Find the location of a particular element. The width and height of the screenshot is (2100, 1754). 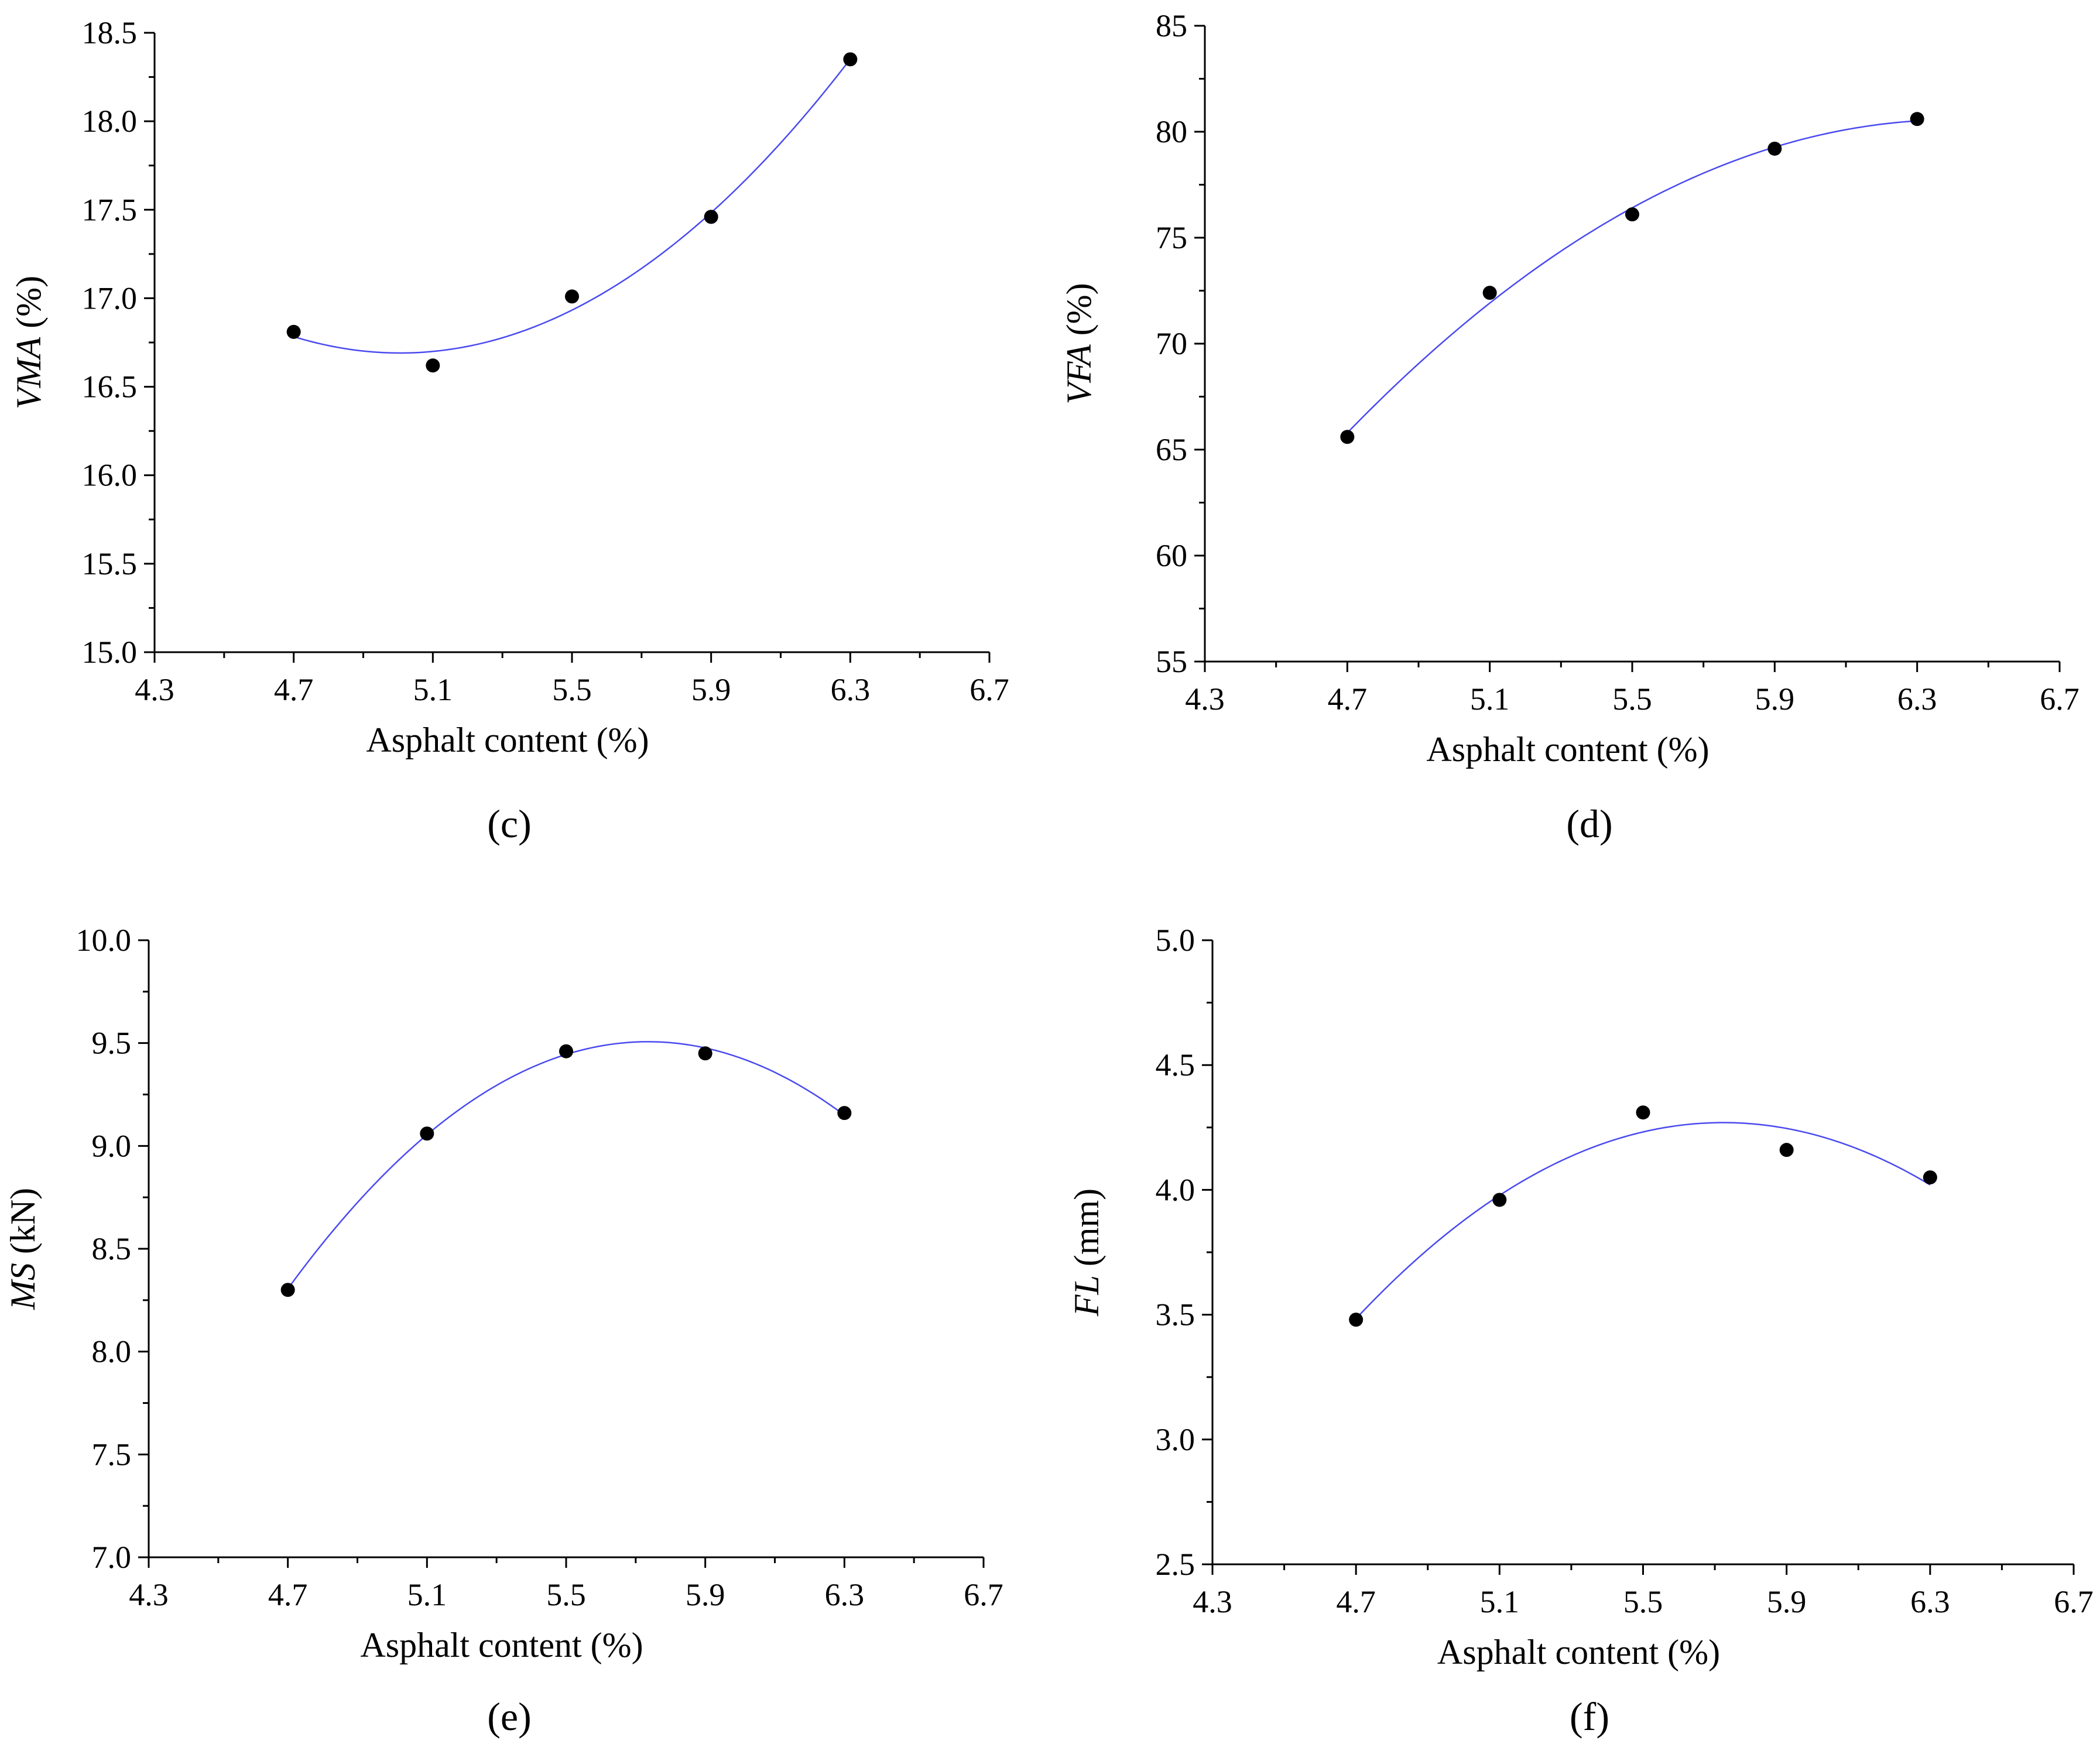

y-tick-label: 15.0 is located at coordinates (110, 652).